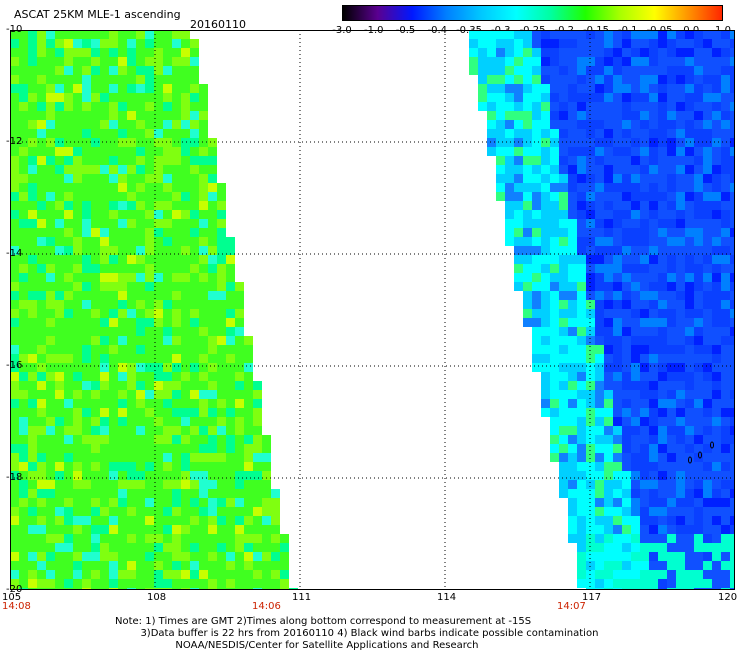 This screenshot has width=740, height=652. I want to click on latitude-label: -12, so click(14, 141).